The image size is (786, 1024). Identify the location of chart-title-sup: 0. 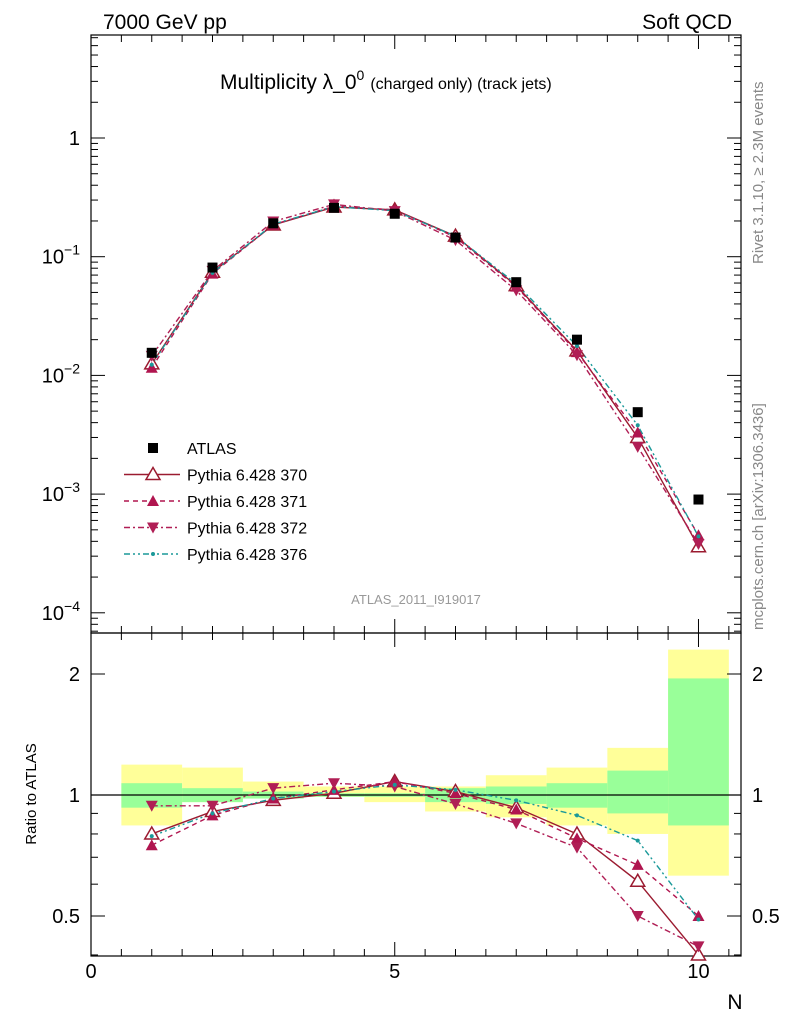
(361, 75).